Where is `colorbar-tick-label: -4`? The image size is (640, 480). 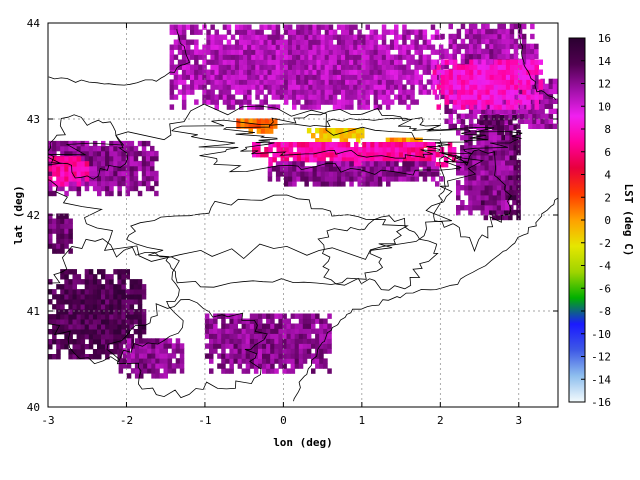
colorbar-tick-label: -4 is located at coordinates (605, 266).